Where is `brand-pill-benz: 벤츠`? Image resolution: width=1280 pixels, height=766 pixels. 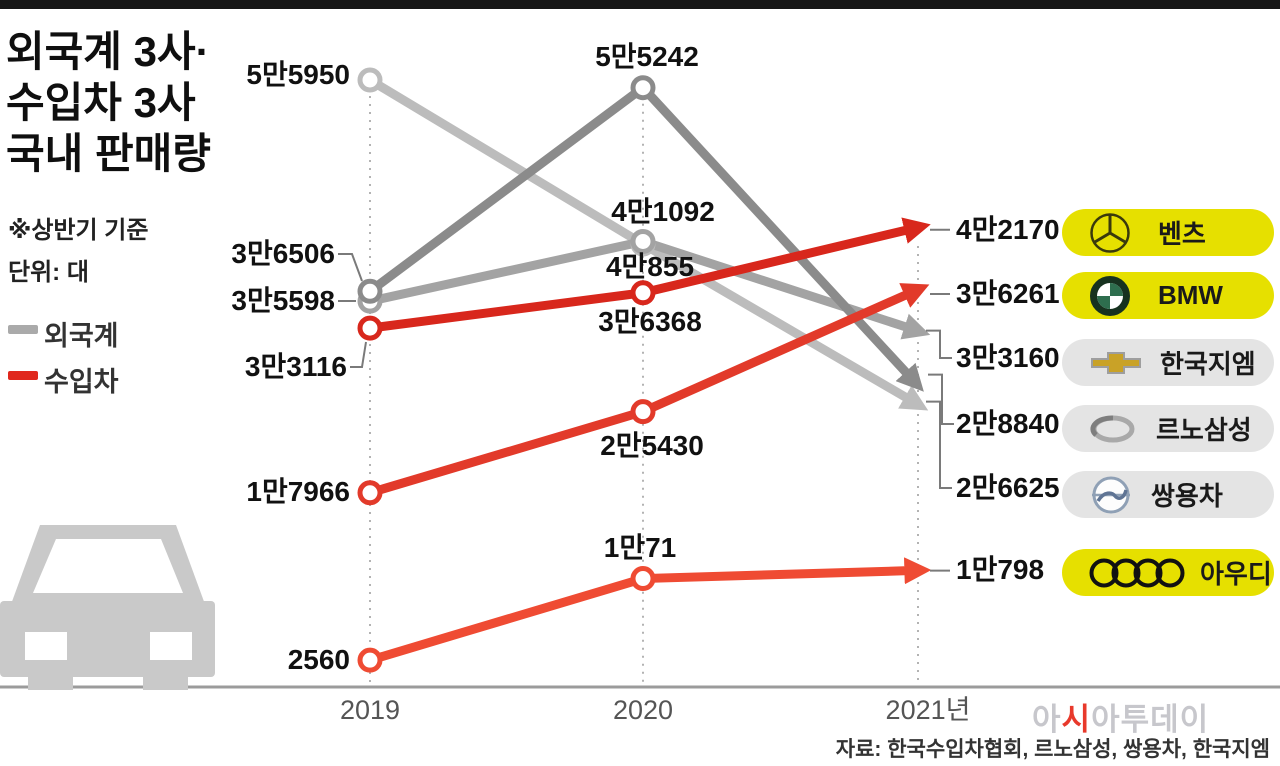
brand-pill-benz: 벤츠 is located at coordinates (1168, 232).